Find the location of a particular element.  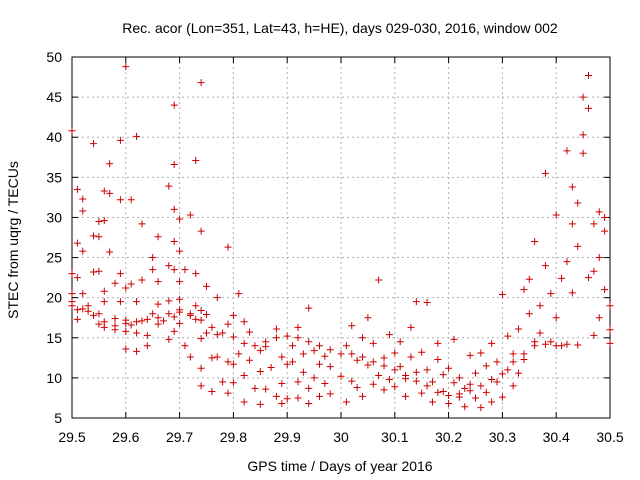

x-tick-label: 30 is located at coordinates (341, 437).